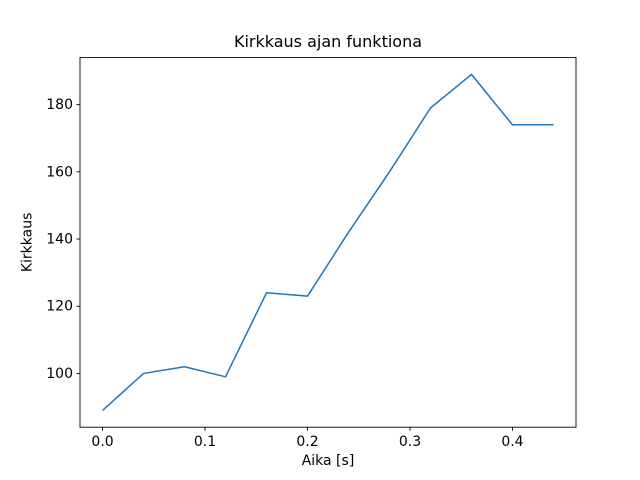  What do you see at coordinates (59, 172) in the screenshot?
I see `y-tick-label: 160` at bounding box center [59, 172].